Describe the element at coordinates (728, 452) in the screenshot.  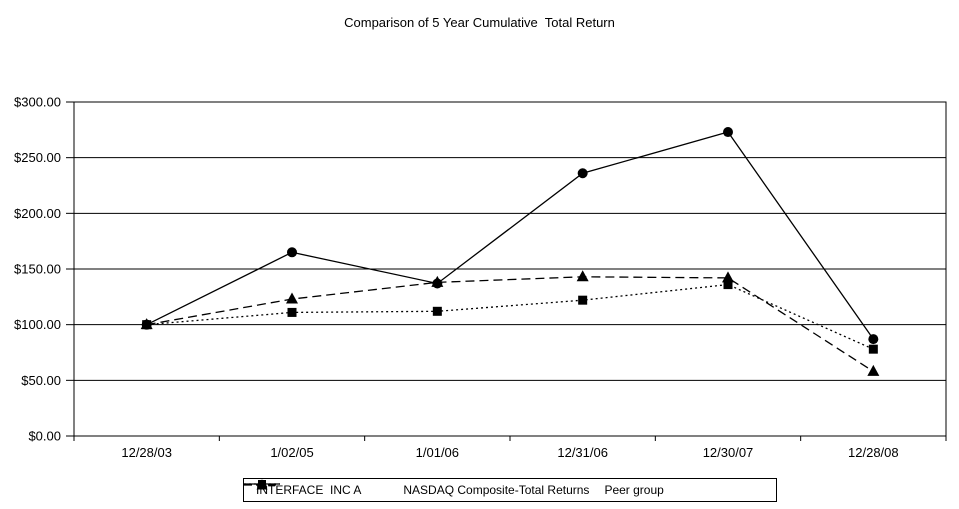
I see `x-axis-label: 12/30/07` at that location.